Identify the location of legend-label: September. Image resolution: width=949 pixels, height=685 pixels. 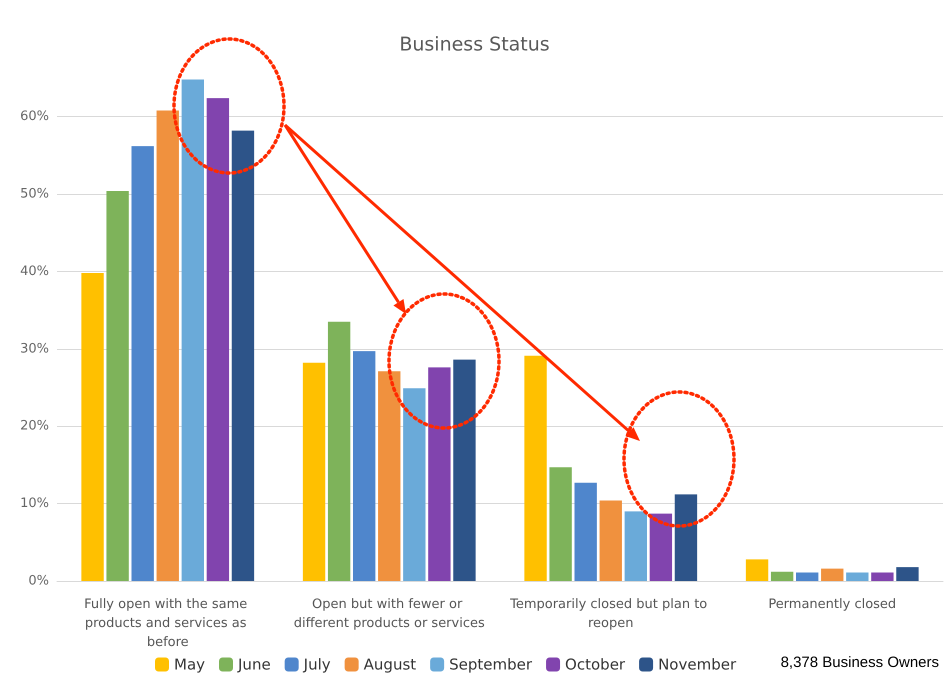
(491, 665).